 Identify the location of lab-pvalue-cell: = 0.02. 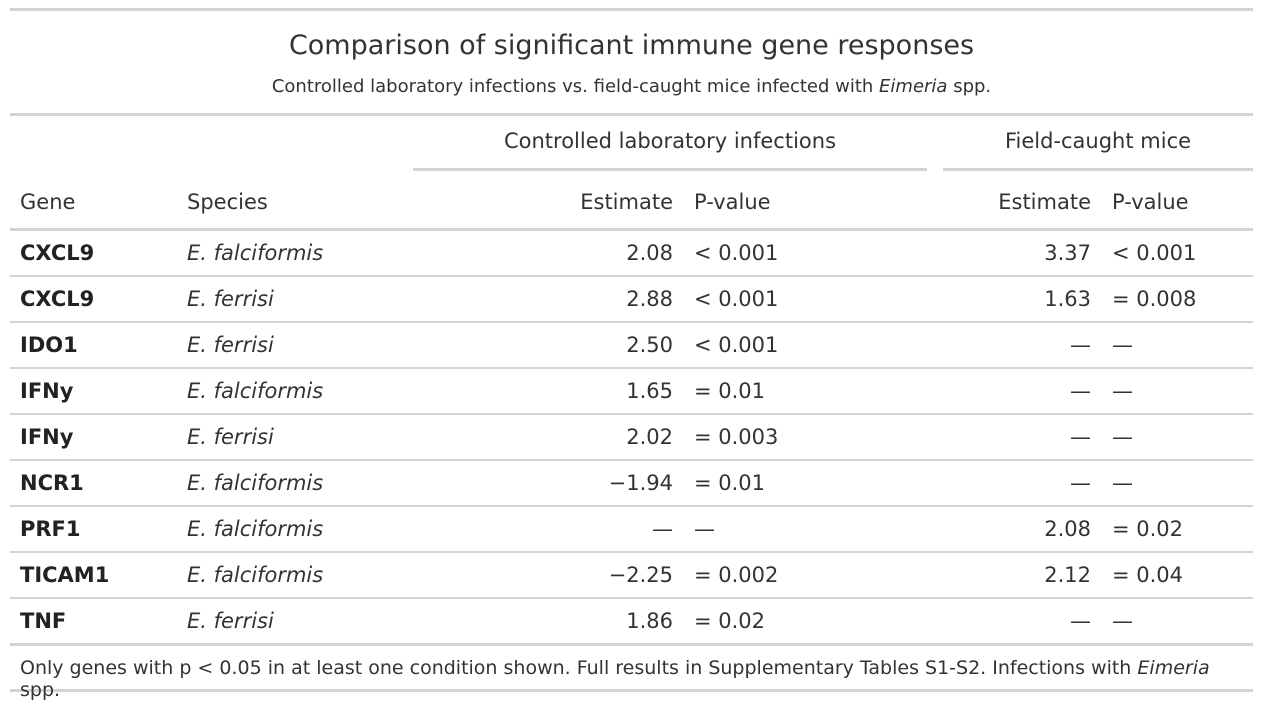
(730, 621).